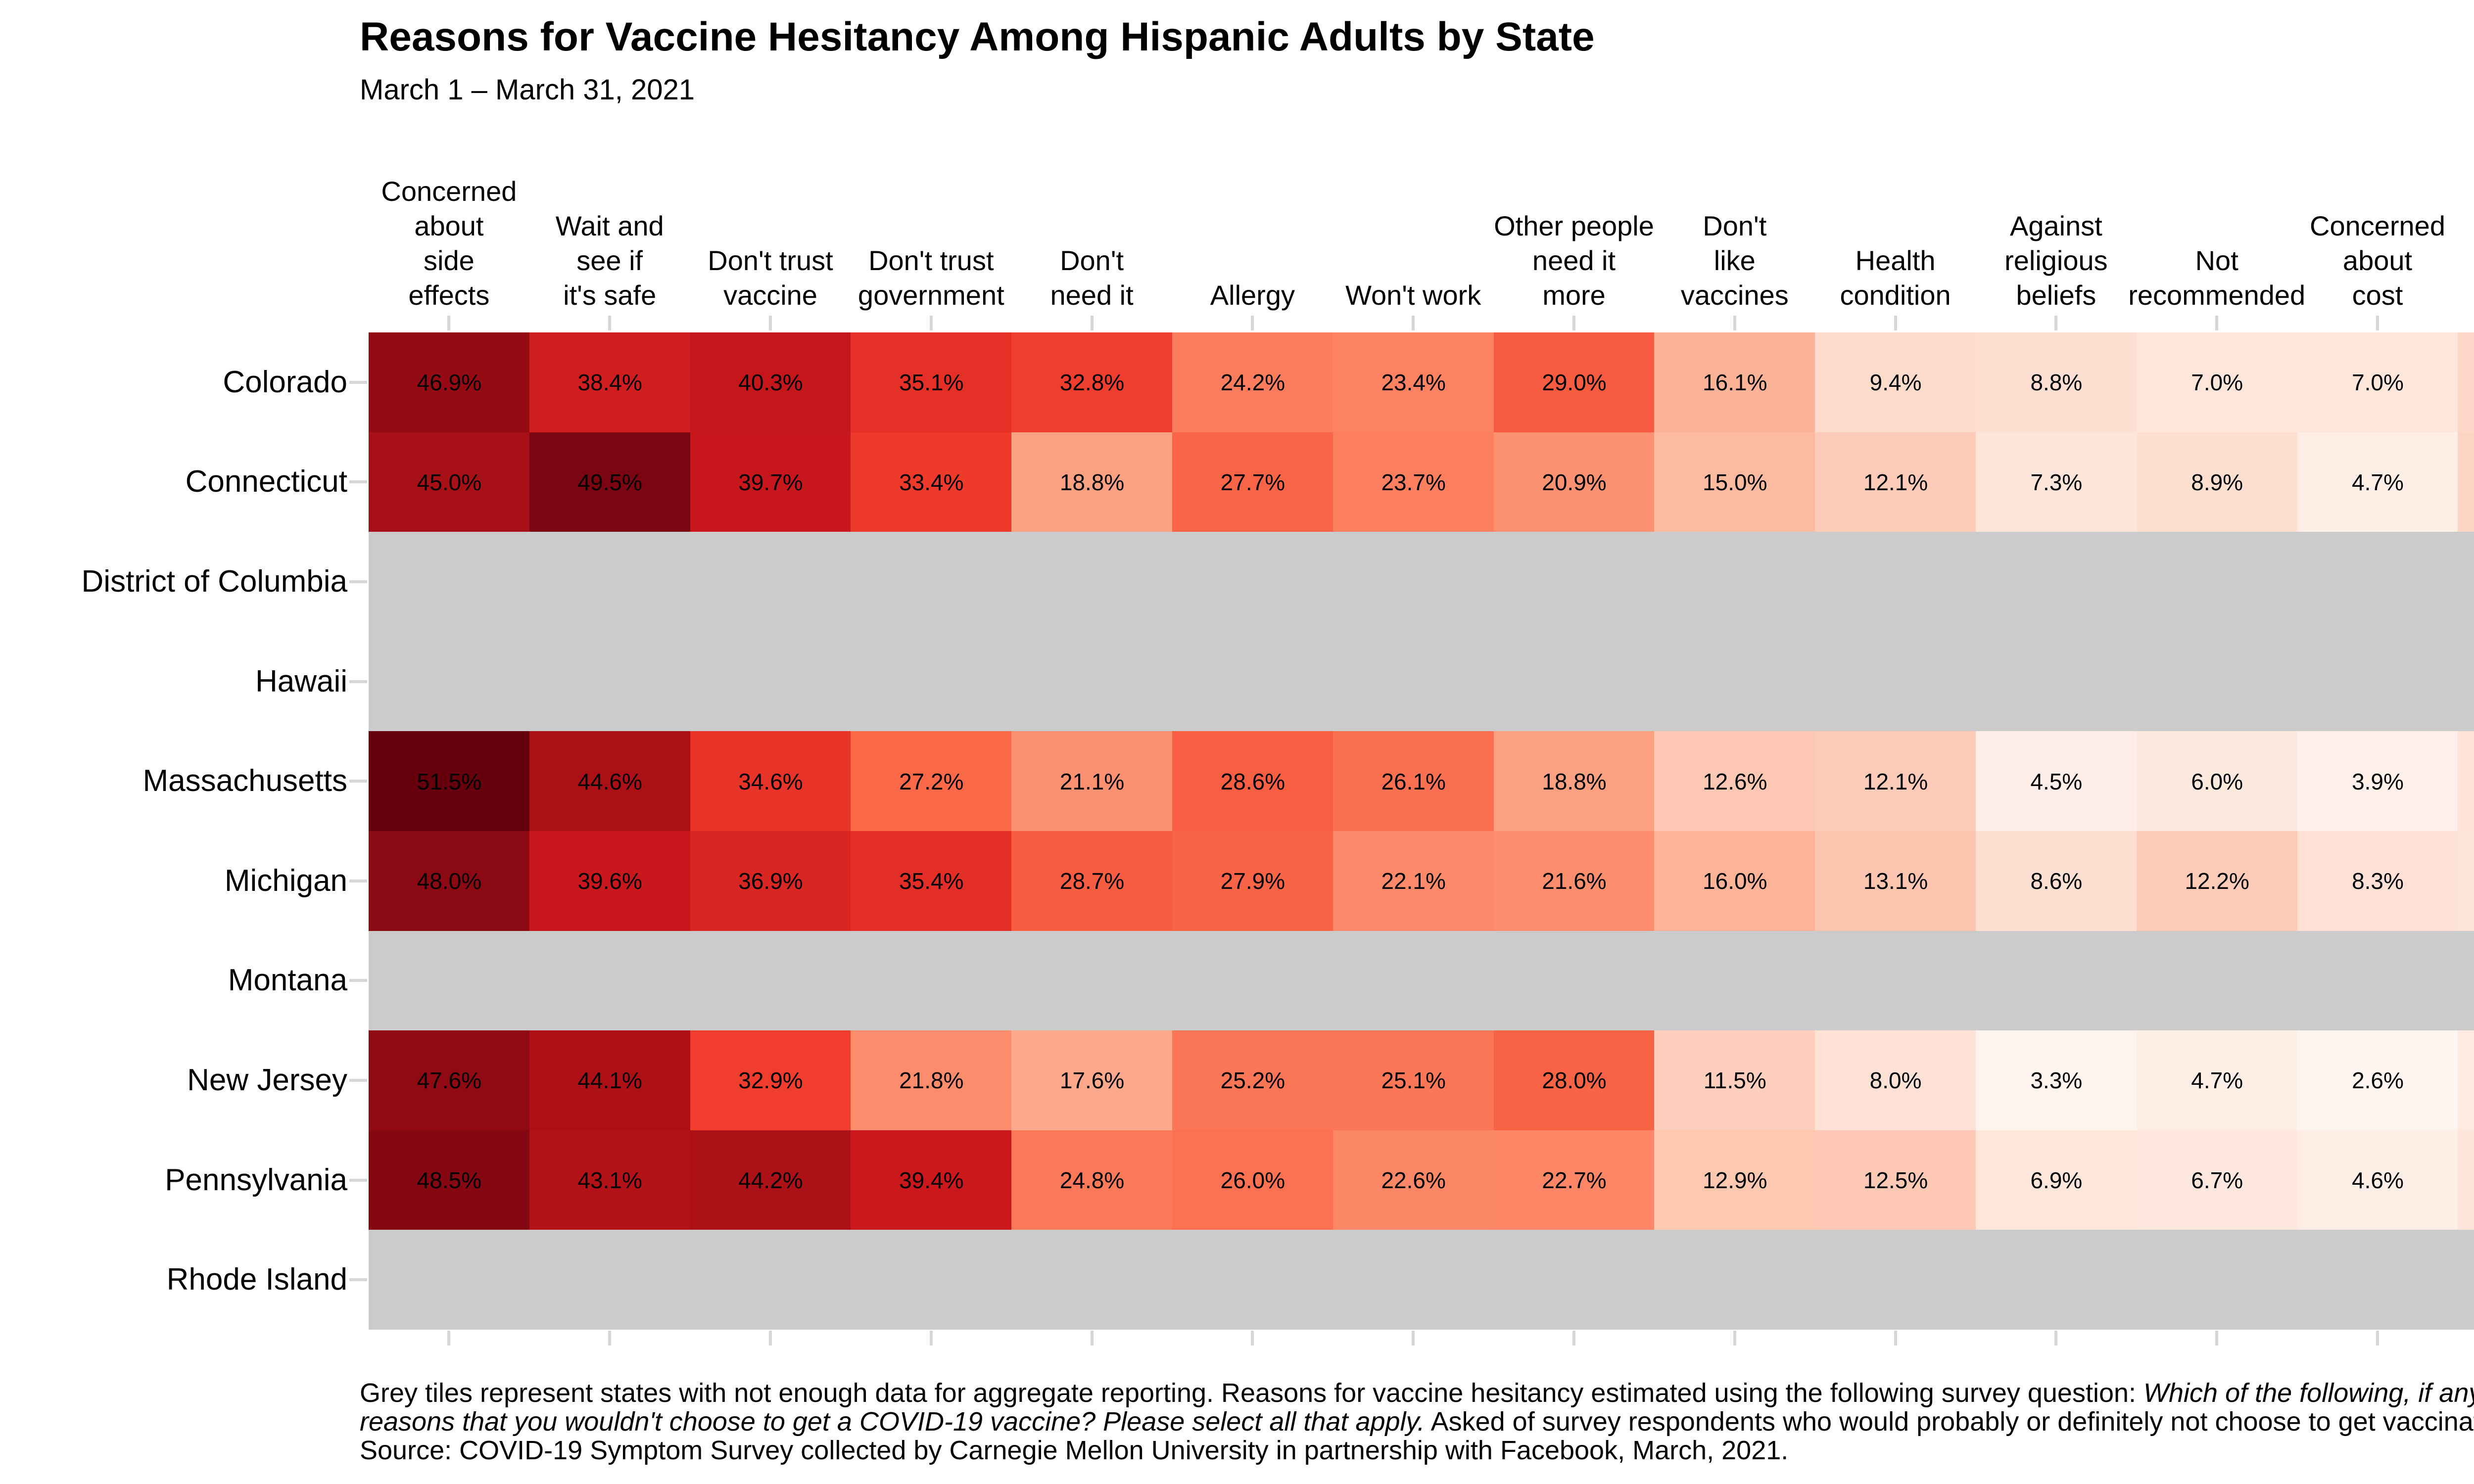 The width and height of the screenshot is (2474, 1484). What do you see at coordinates (932, 482) in the screenshot?
I see `heatmap-cell: 33.4%` at bounding box center [932, 482].